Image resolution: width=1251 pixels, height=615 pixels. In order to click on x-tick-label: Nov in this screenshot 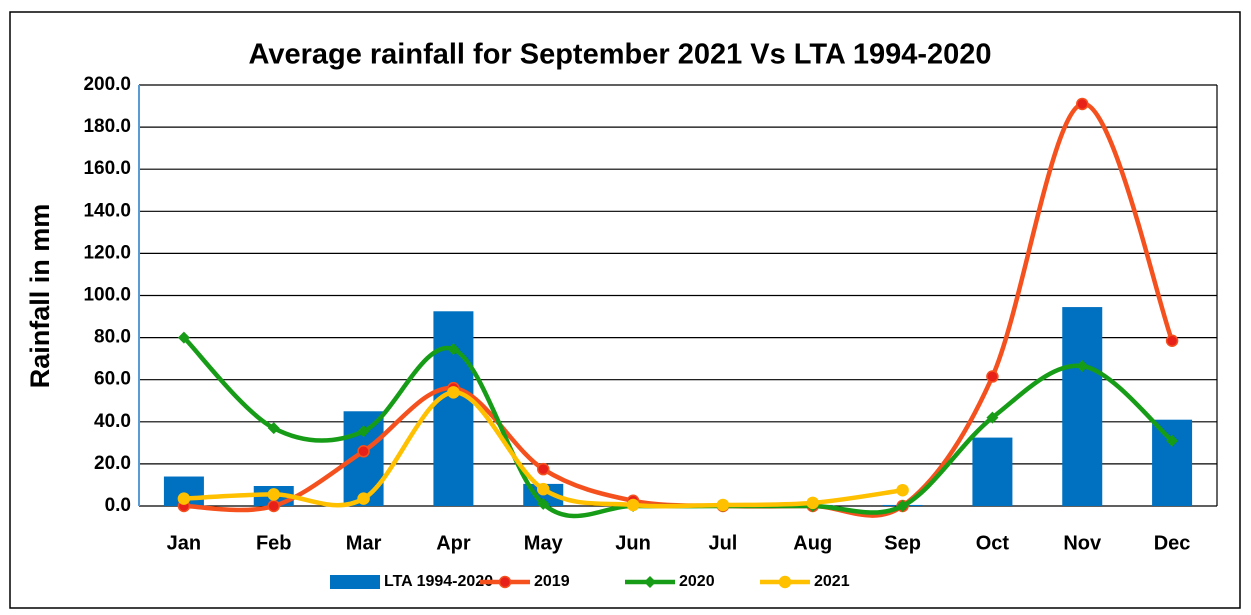, I will do `click(1082, 543)`.